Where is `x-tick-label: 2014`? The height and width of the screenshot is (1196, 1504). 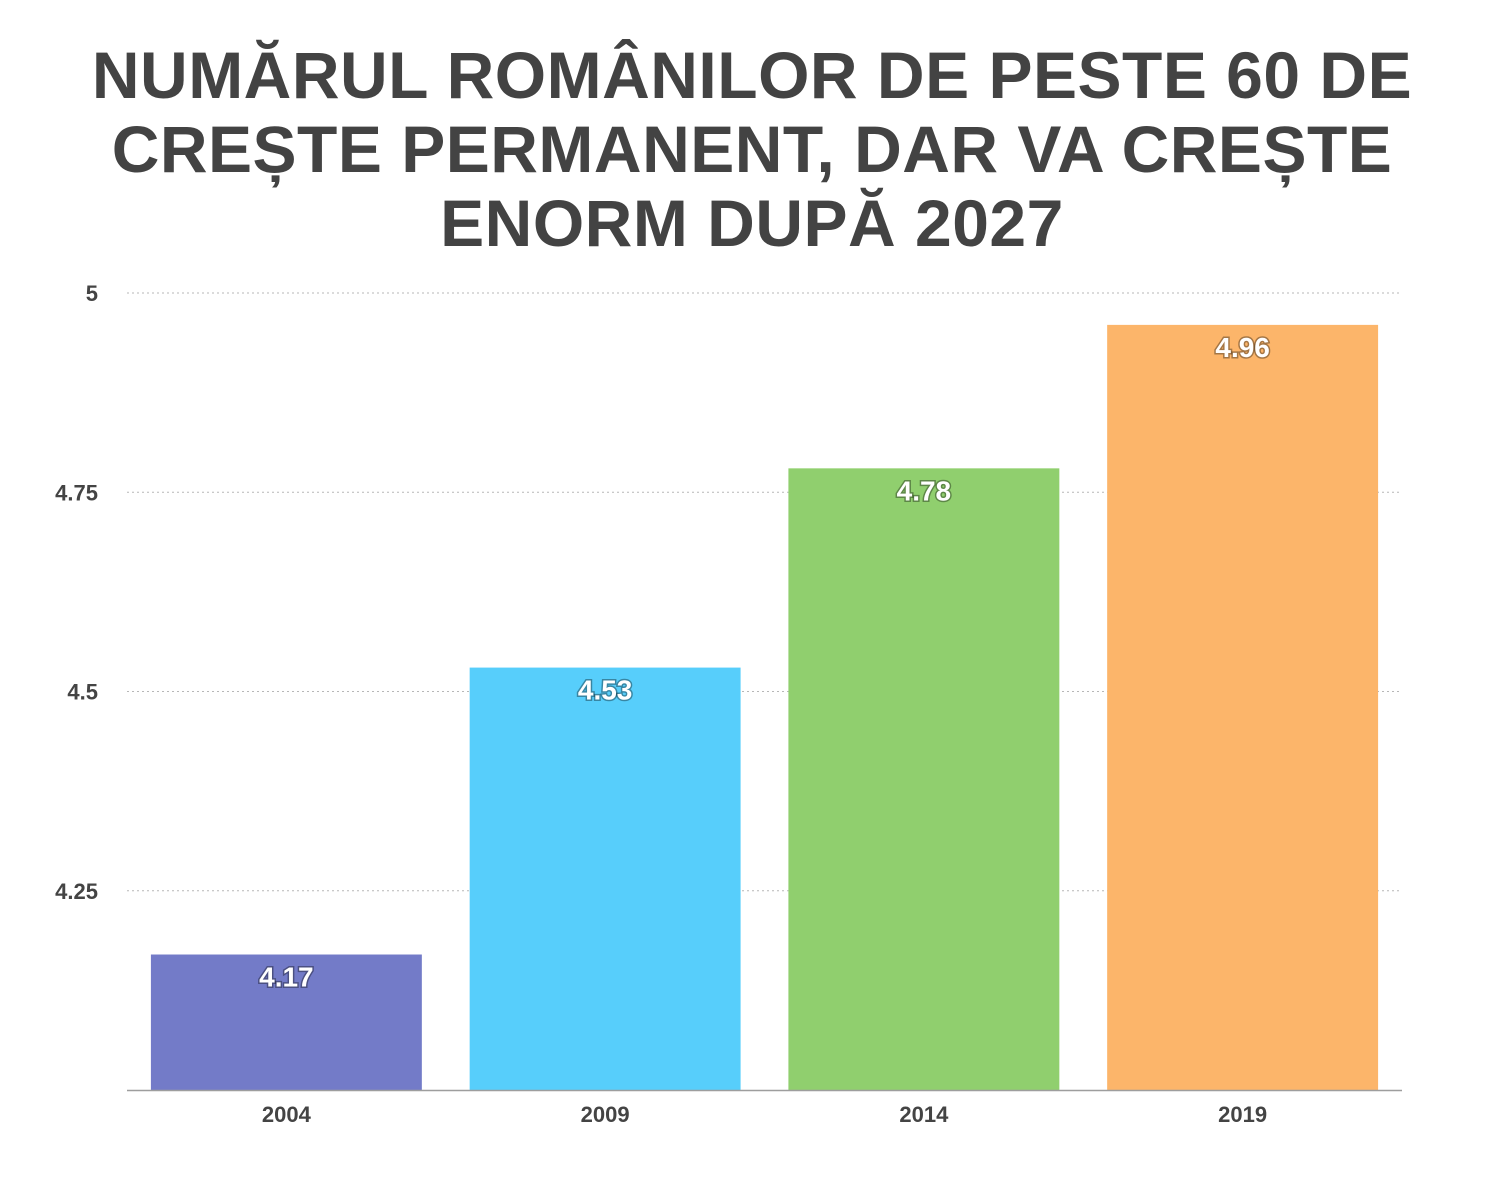
x-tick-label: 2014 is located at coordinates (924, 1114).